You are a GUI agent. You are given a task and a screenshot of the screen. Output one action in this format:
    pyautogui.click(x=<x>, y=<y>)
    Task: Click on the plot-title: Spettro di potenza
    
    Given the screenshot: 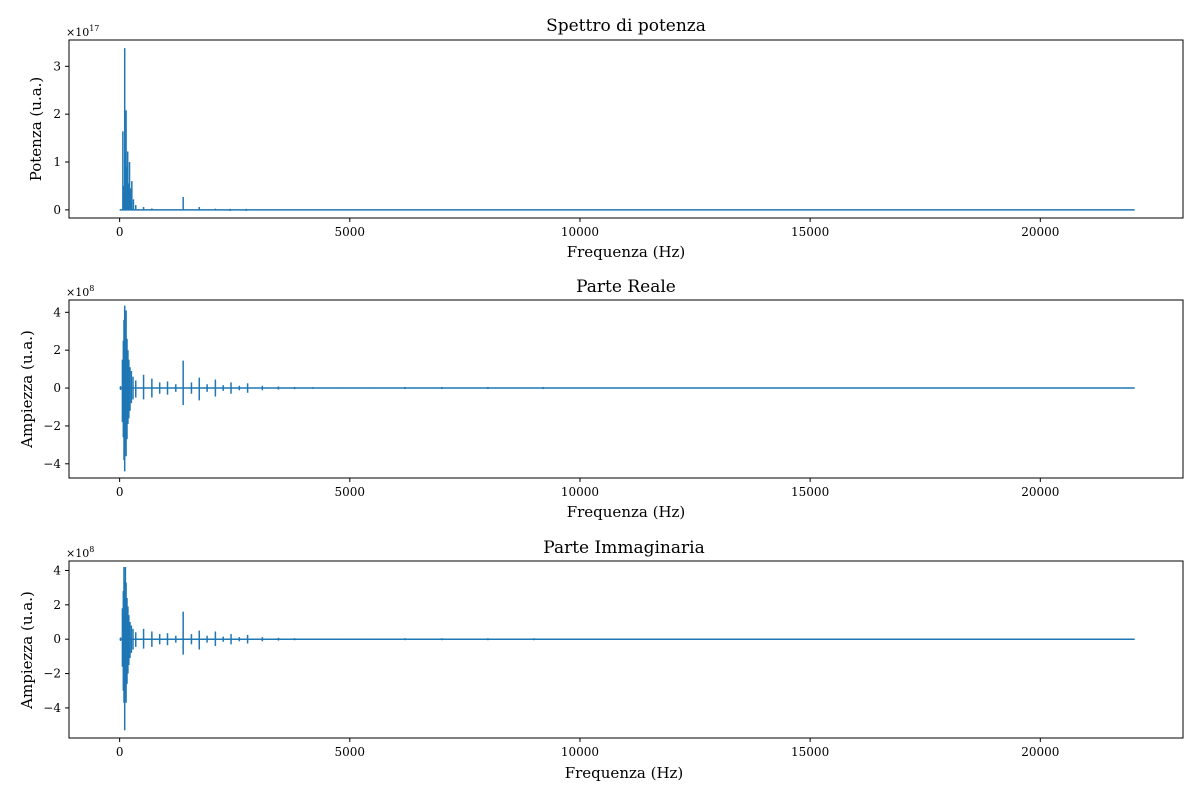 What is the action you would take?
    pyautogui.click(x=626, y=26)
    